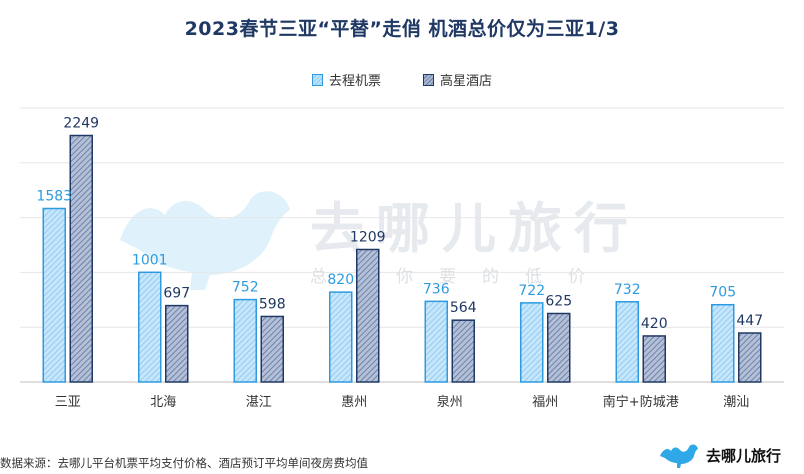 The width and height of the screenshot is (804, 474). I want to click on category-label: 三亚, so click(68, 402).